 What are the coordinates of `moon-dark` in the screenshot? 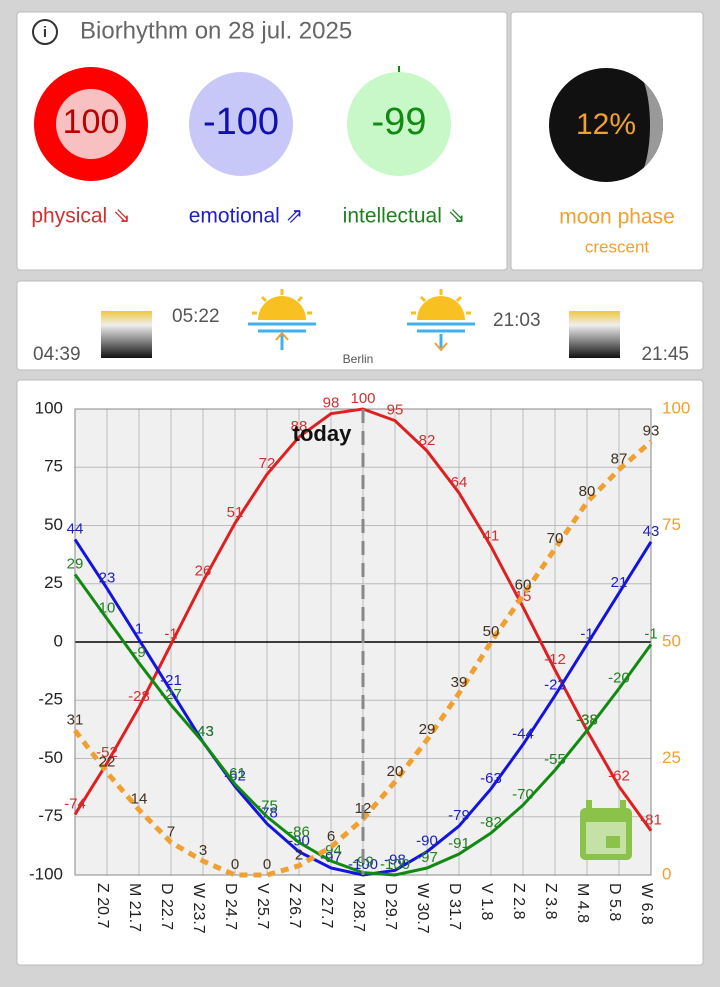 It's located at (630, 125).